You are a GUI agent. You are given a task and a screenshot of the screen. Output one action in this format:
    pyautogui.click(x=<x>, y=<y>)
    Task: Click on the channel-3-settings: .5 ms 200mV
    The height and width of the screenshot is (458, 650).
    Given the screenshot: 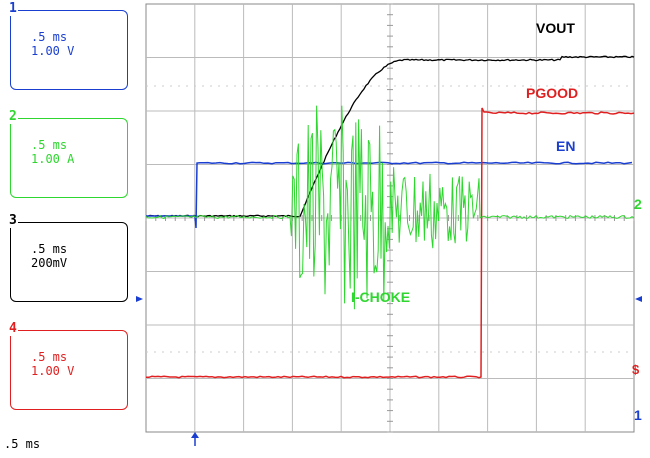 What is the action you would take?
    pyautogui.click(x=49, y=256)
    